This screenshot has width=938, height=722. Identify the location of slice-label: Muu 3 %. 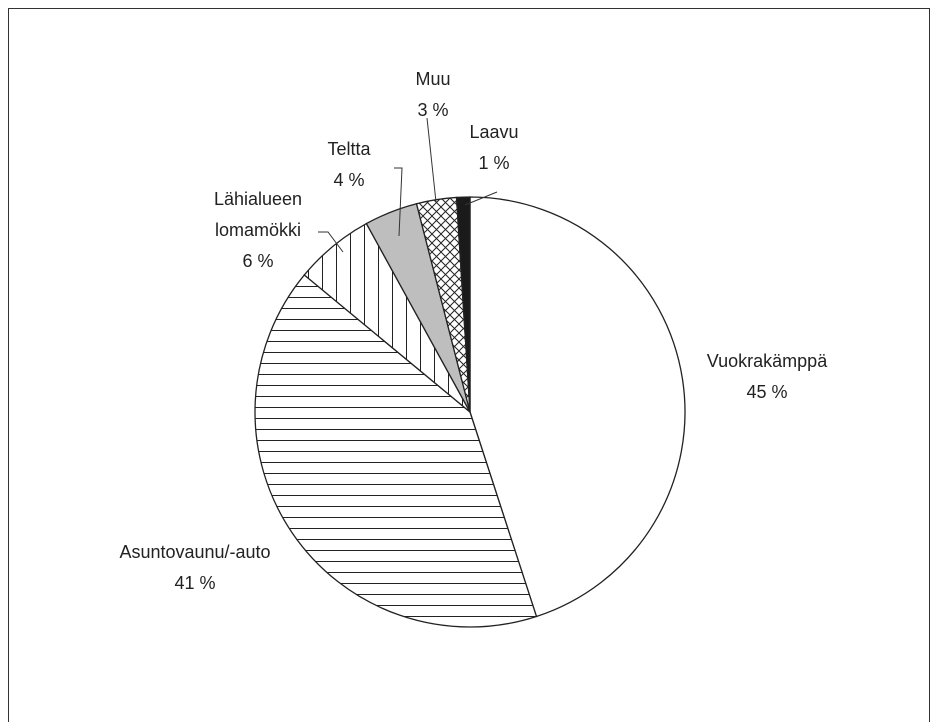
(433, 95).